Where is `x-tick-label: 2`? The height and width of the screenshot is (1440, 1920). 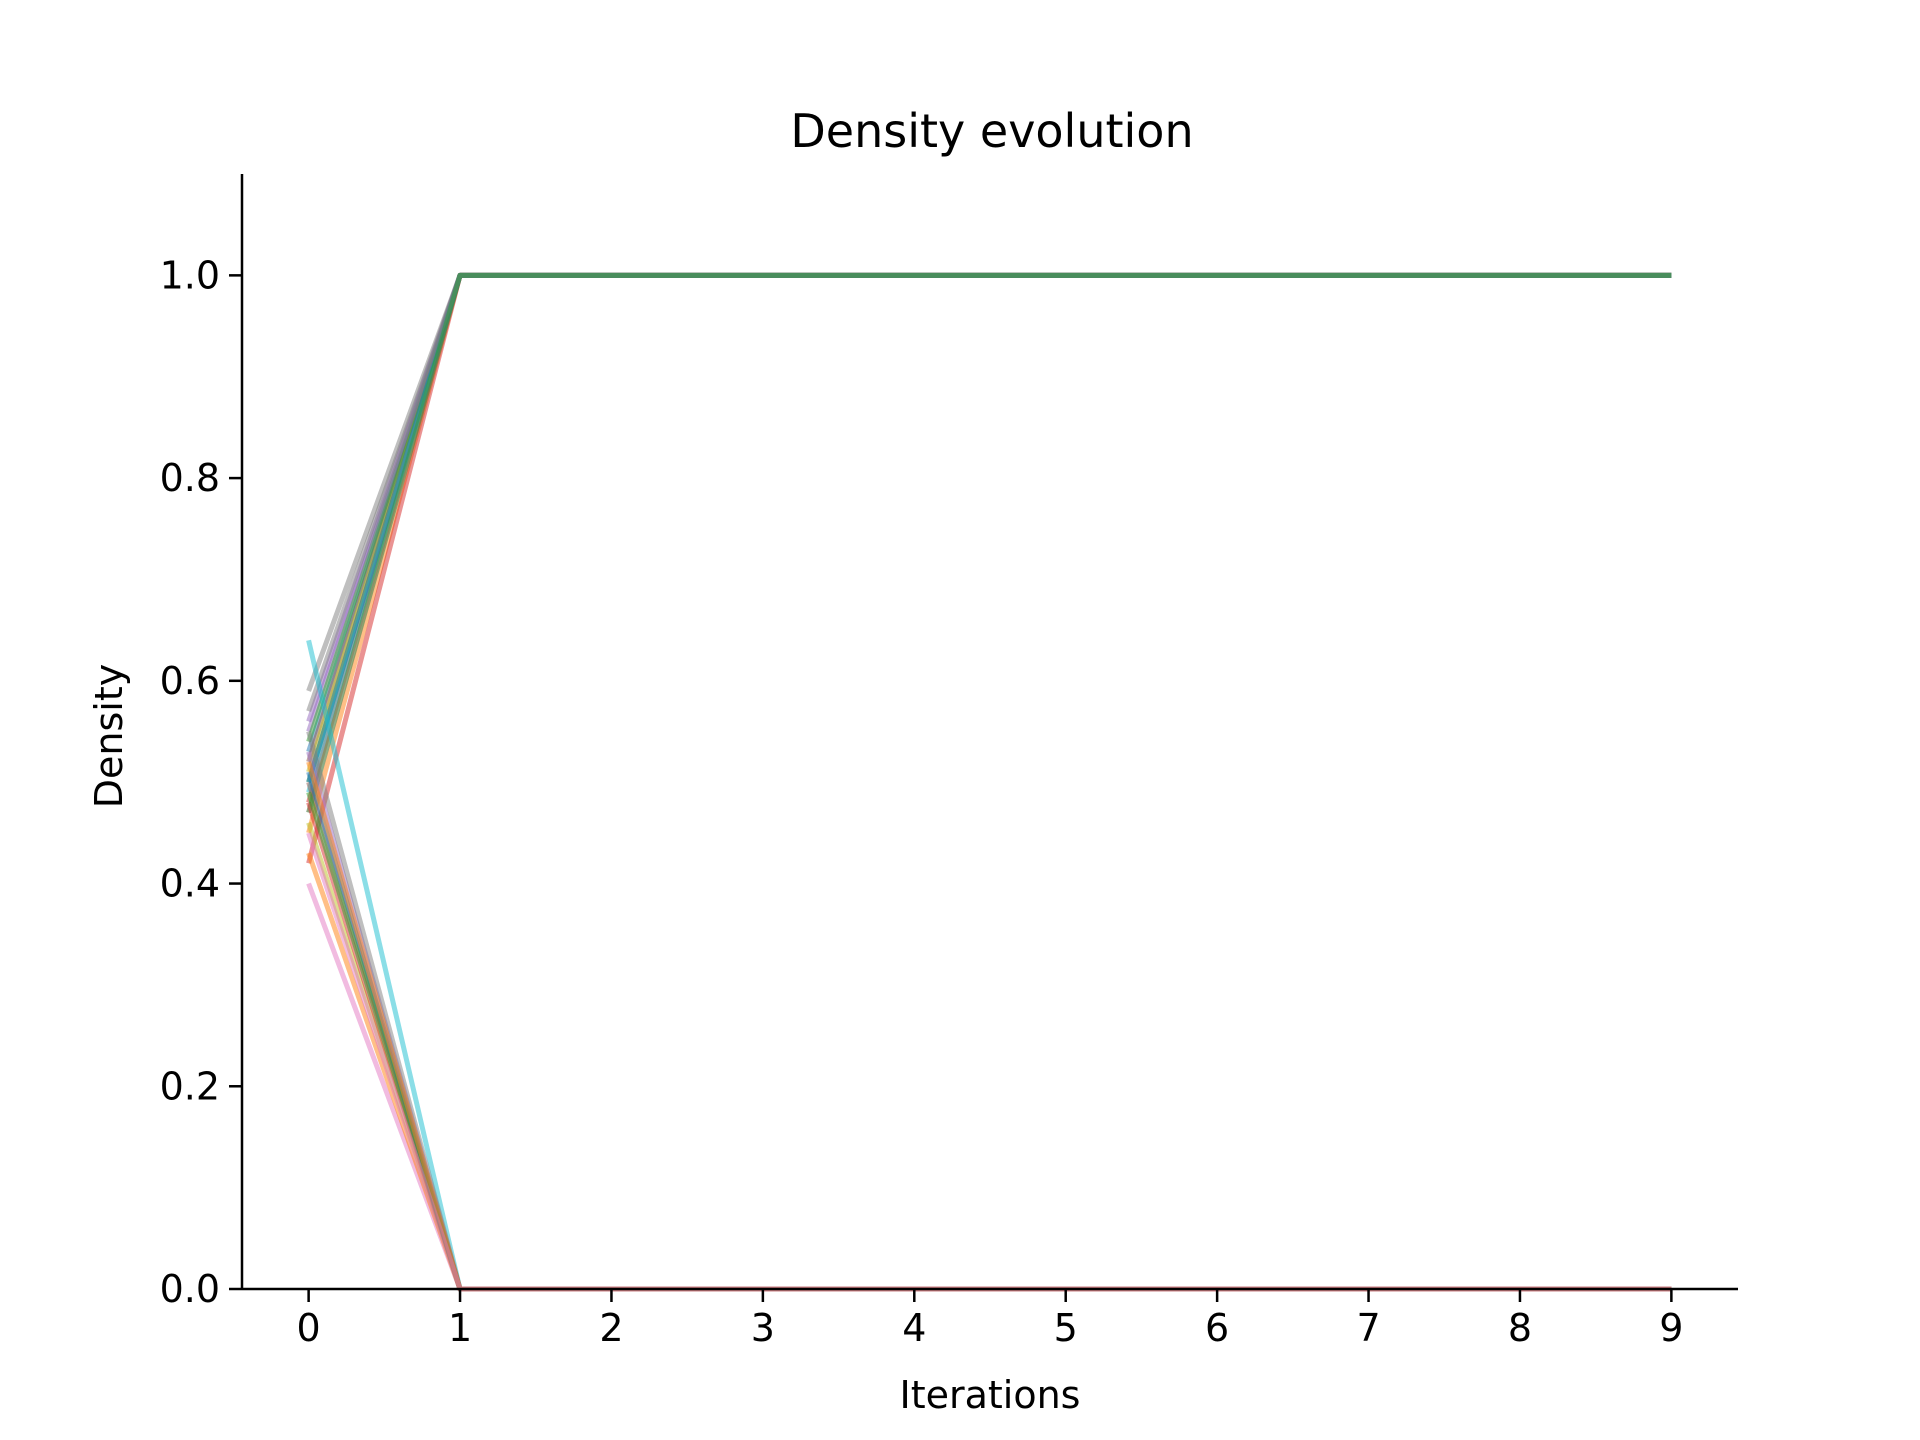 x-tick-label: 2 is located at coordinates (611, 1328).